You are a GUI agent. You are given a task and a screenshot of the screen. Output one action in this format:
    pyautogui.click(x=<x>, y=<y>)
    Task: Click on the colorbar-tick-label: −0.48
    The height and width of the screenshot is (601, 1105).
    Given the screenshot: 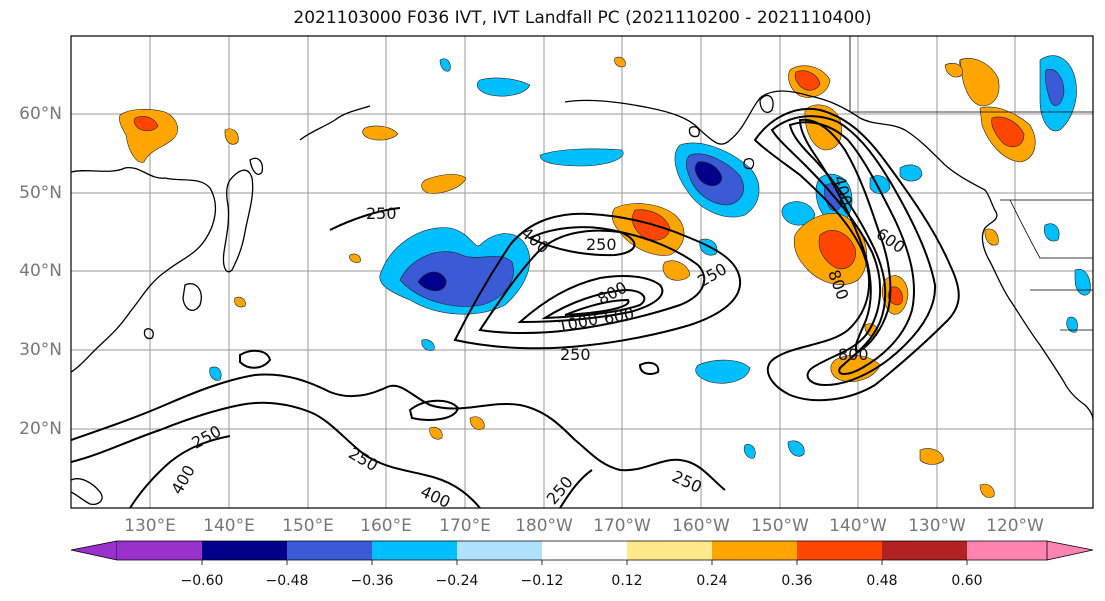 What is the action you would take?
    pyautogui.click(x=287, y=581)
    